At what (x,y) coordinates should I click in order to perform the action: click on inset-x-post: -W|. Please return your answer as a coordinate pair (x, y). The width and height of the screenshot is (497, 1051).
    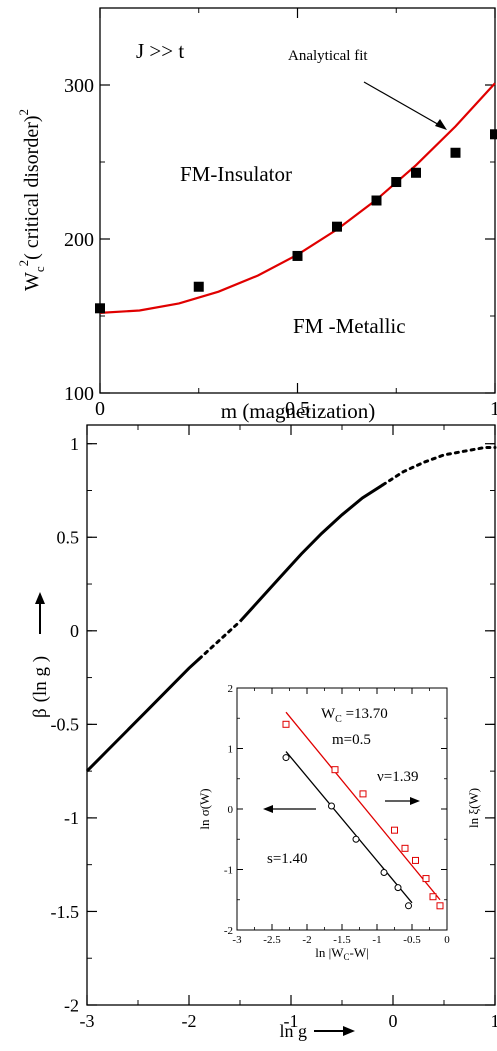
    Looking at the image, I should click on (359, 952).